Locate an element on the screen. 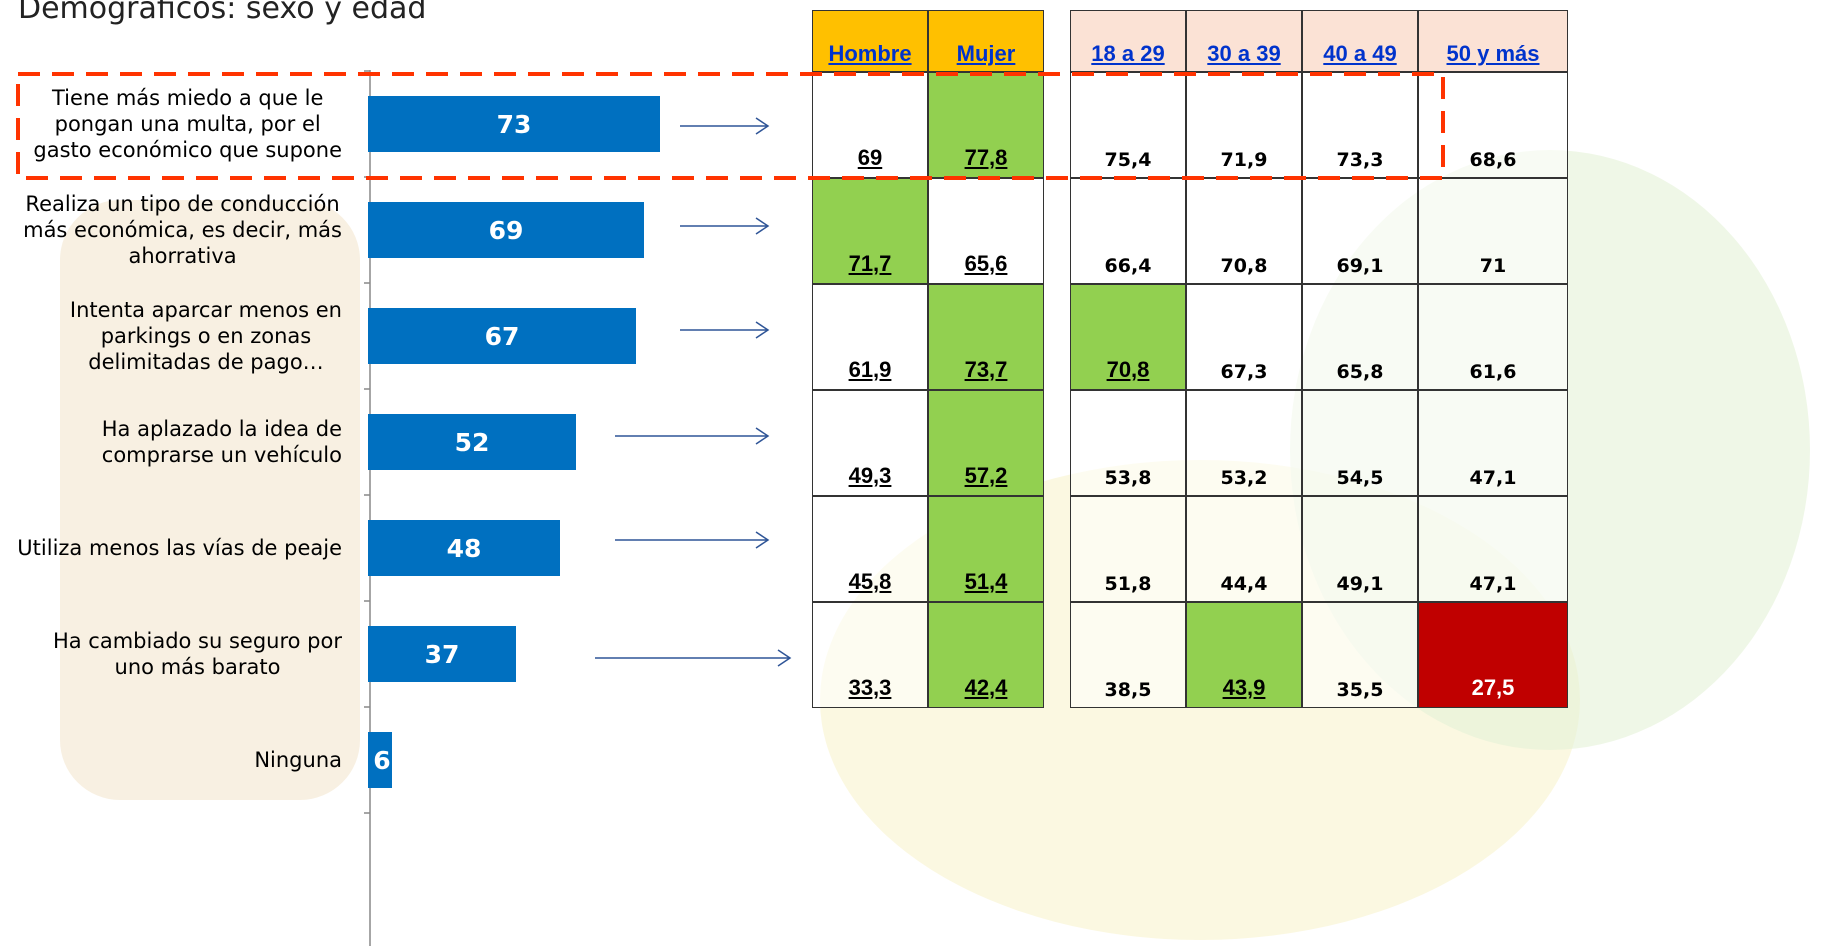 The height and width of the screenshot is (946, 1834). table-cell: 53,8 is located at coordinates (1128, 443).